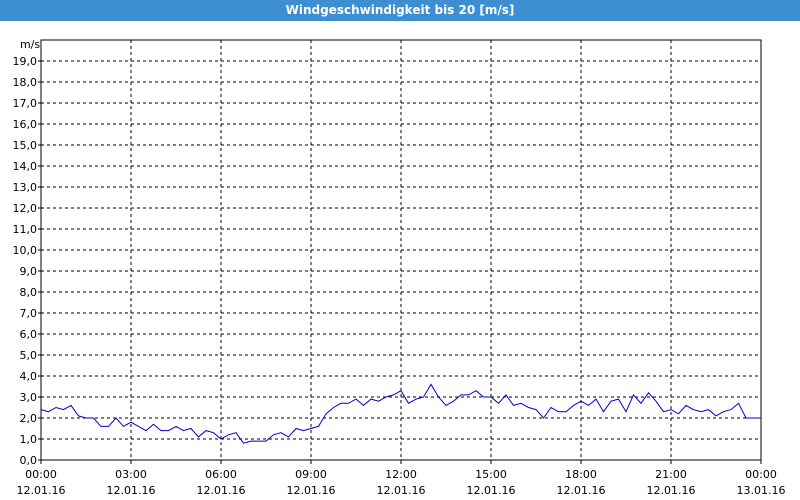  I want to click on x-tick-label: 21:00, so click(671, 474).